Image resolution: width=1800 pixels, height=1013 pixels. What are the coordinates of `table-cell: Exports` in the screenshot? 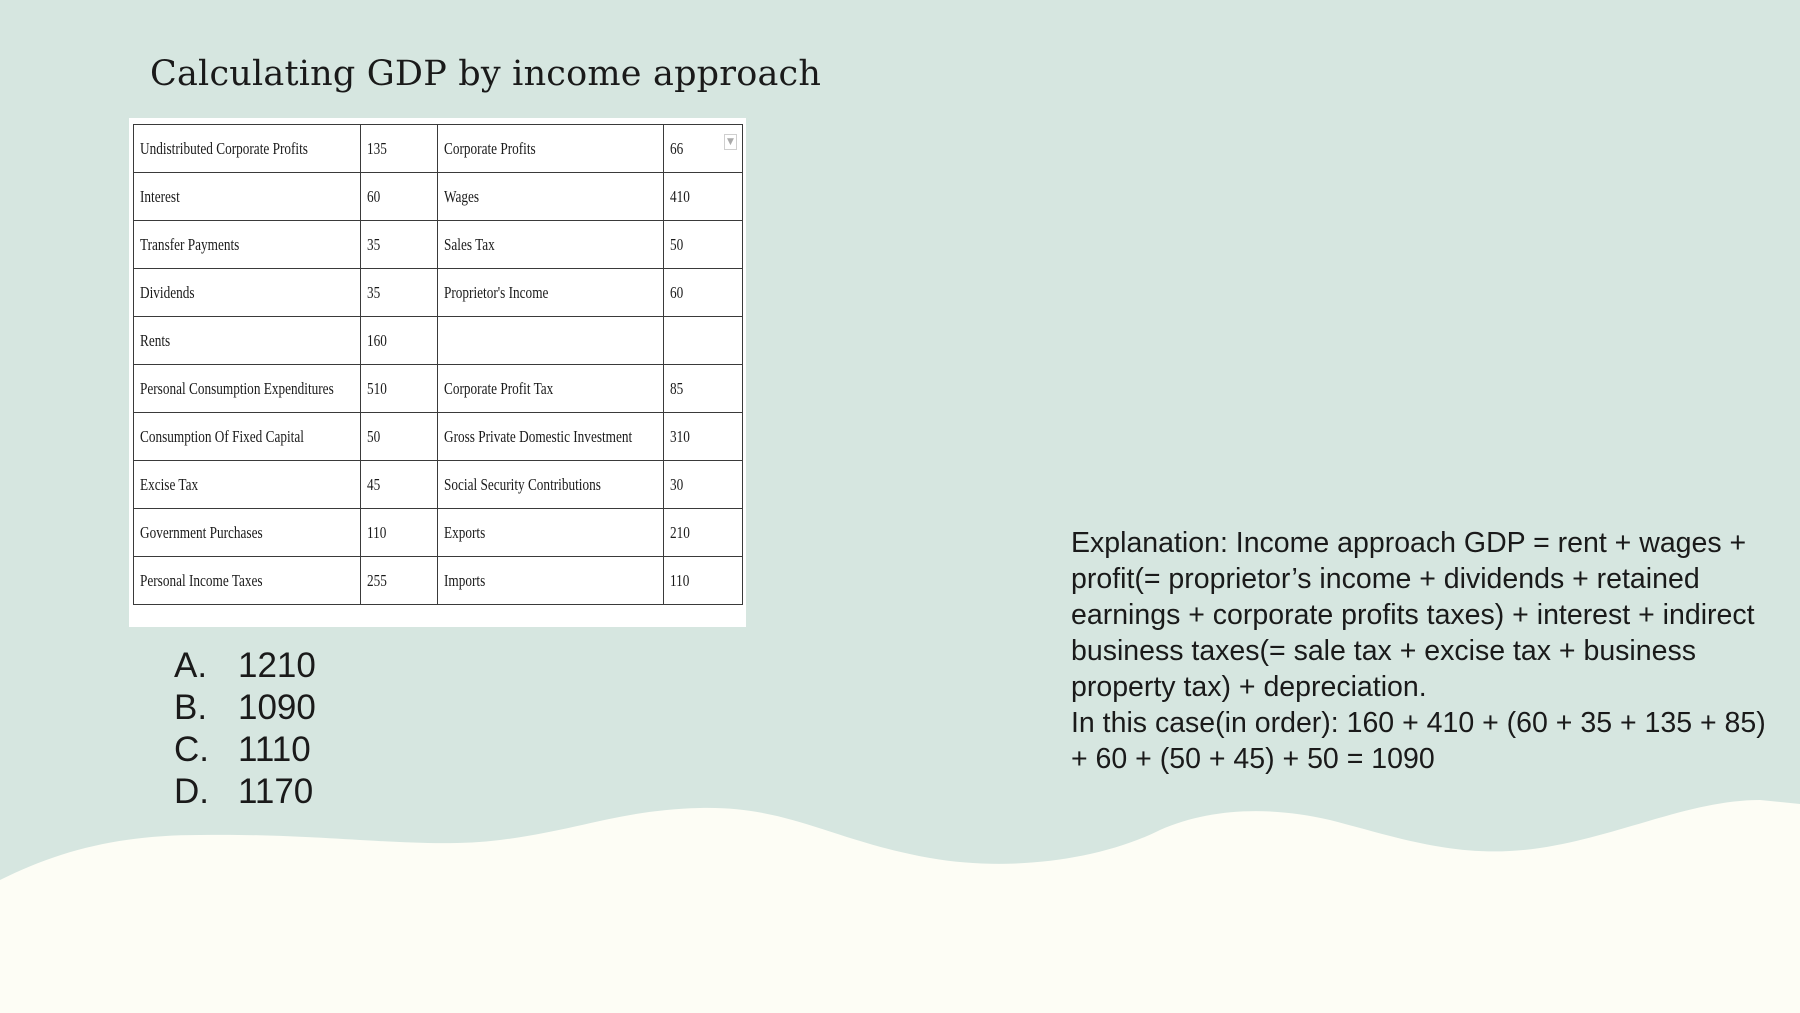 It's located at (550, 532).